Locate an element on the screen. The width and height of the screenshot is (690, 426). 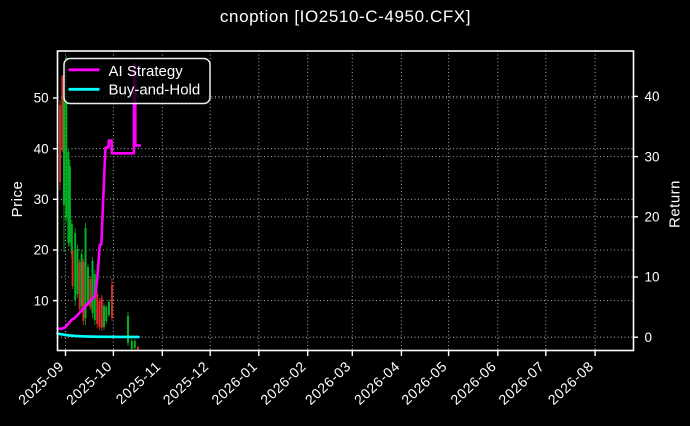
svg-text: Buy-and-Hold is located at coordinates (155, 90).